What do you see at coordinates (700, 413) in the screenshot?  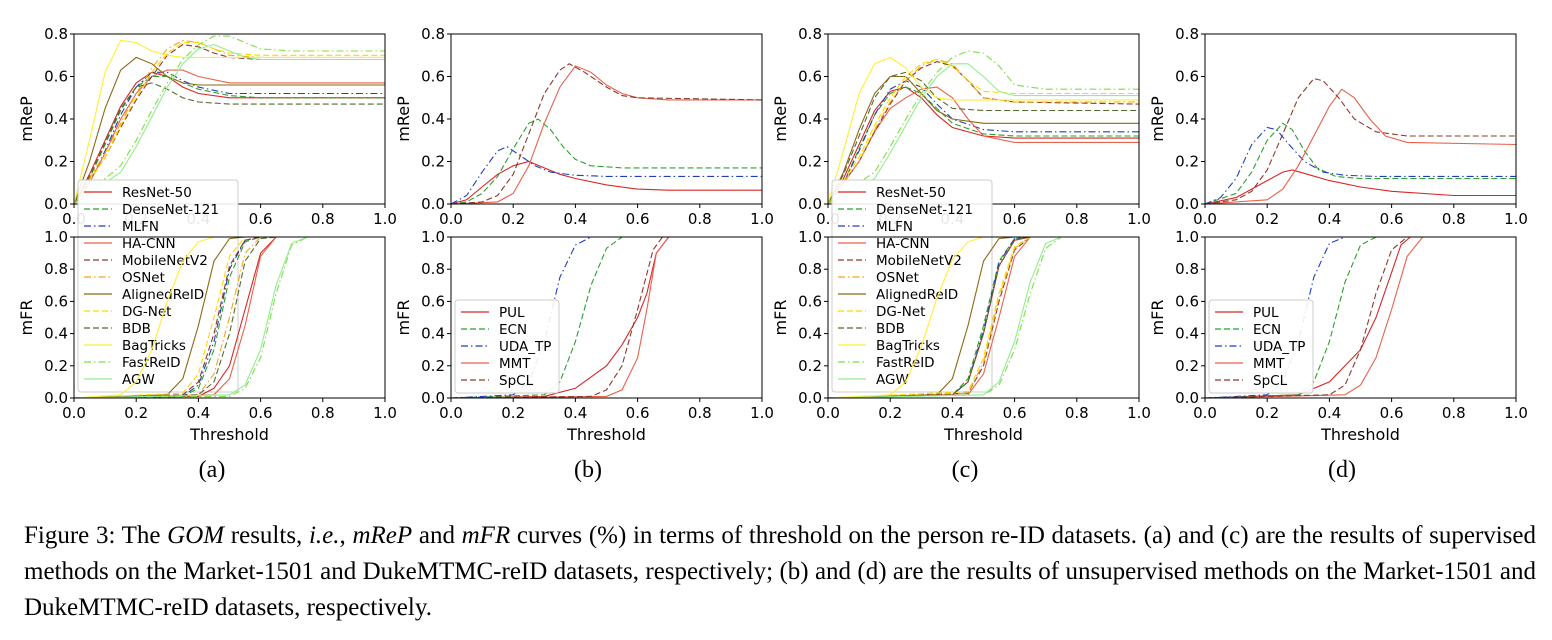 I see `panel-b-mfr-xtick-label: 0.8` at bounding box center [700, 413].